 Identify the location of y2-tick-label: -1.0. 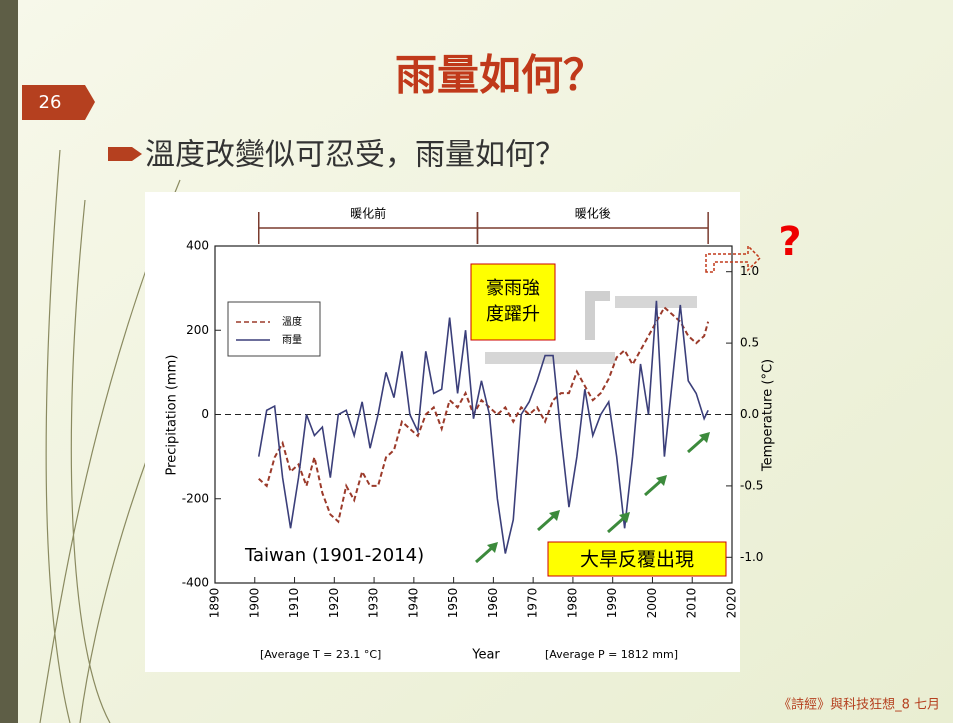
(751, 557).